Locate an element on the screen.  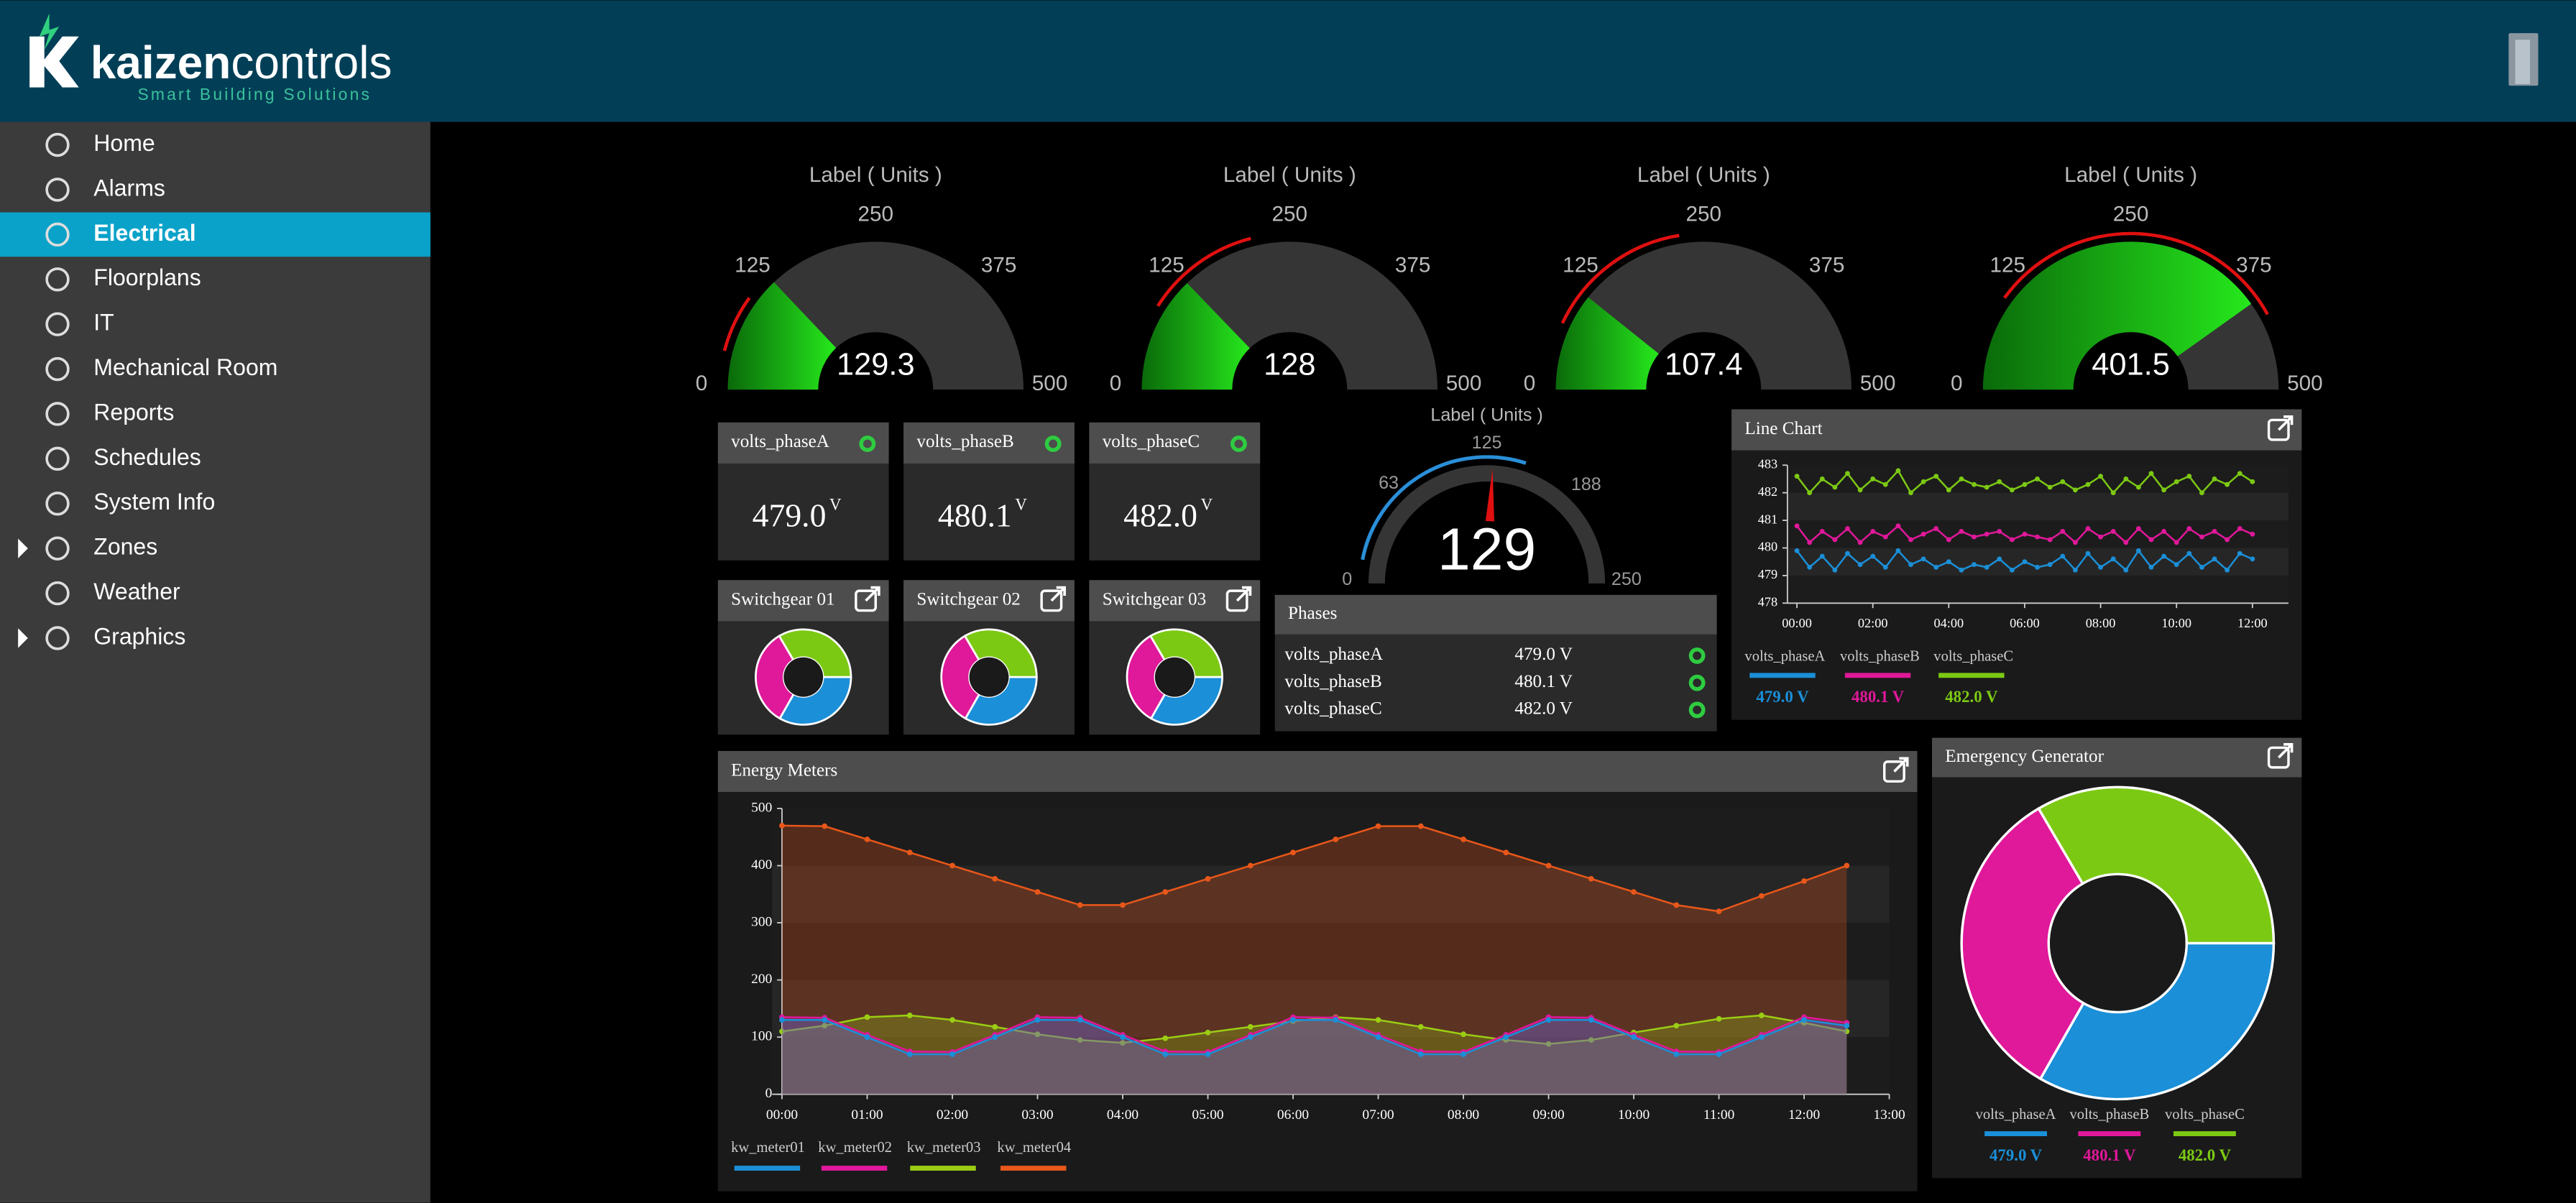
dial-tick-label: 188 is located at coordinates (1586, 484).